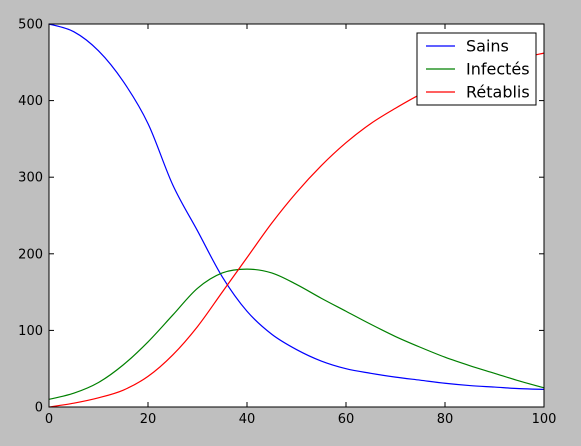  What do you see at coordinates (487, 46) in the screenshot?
I see `legend-label: Sains` at bounding box center [487, 46].